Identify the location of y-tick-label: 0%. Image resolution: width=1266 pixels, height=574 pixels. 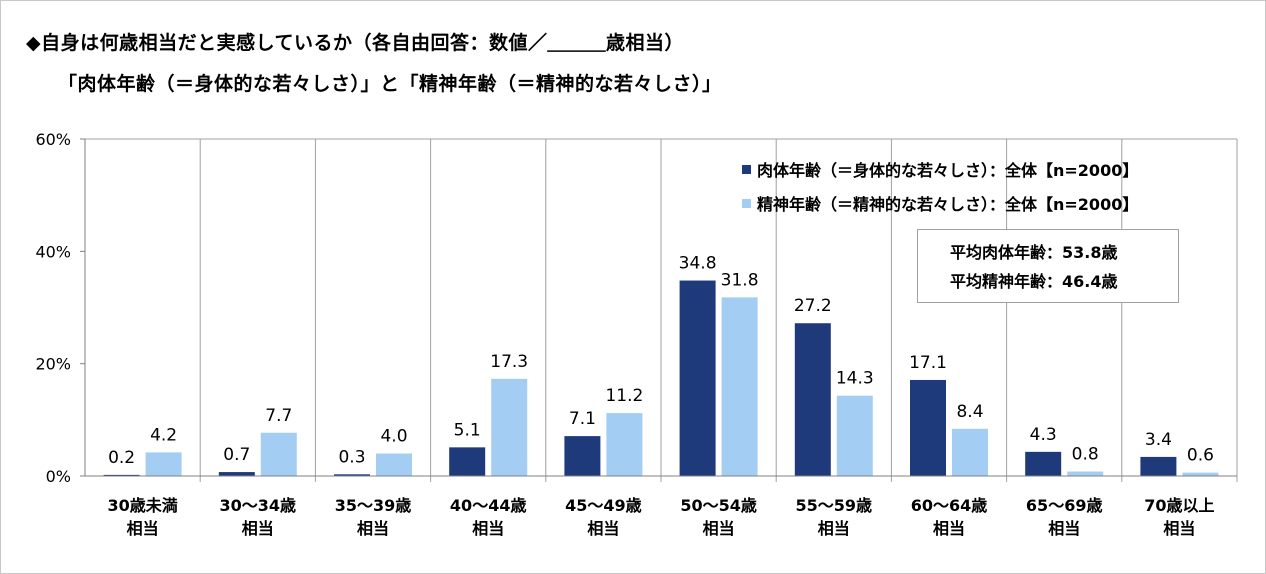
(58, 476).